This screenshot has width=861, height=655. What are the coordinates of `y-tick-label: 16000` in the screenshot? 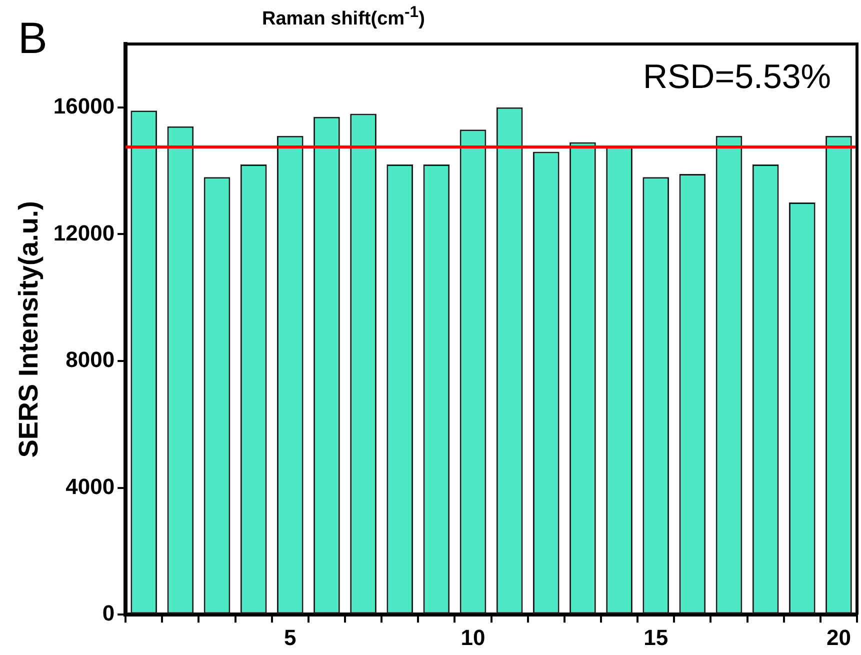 It's located at (84, 105).